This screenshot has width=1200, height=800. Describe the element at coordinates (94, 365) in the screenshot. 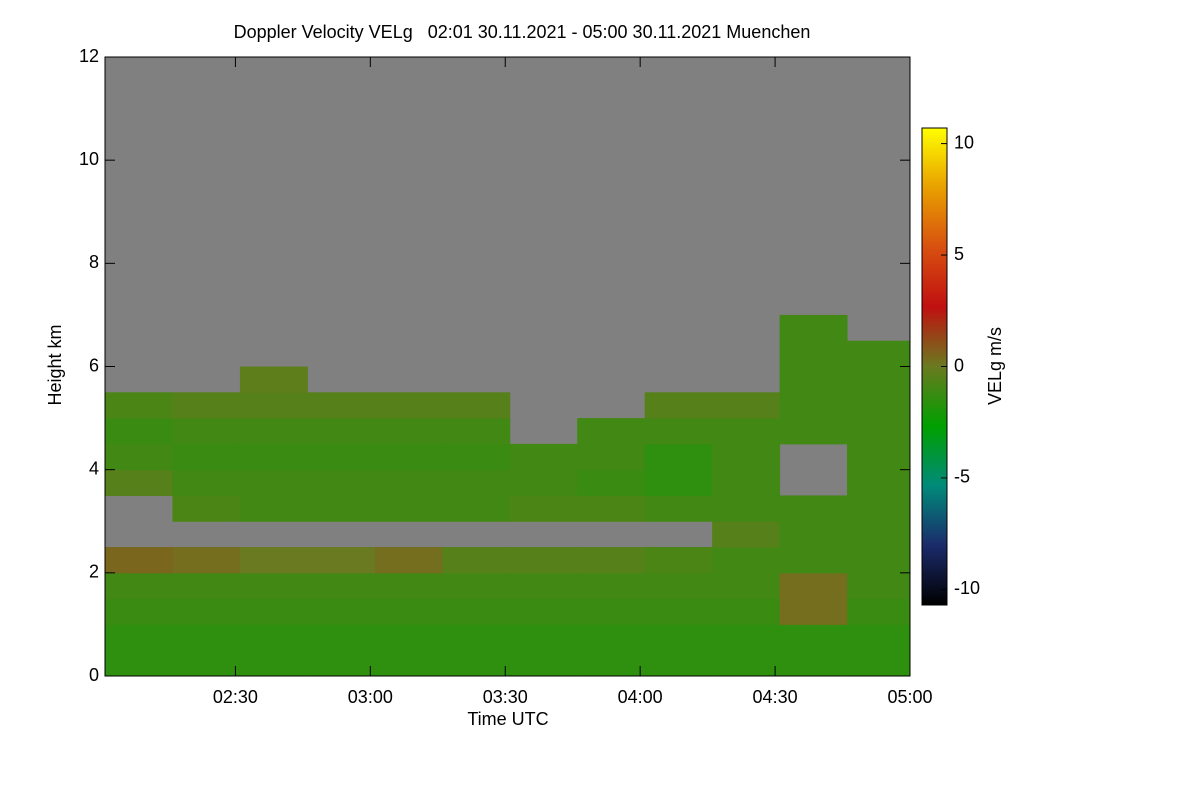

I see `y-tick-label: 6` at that location.